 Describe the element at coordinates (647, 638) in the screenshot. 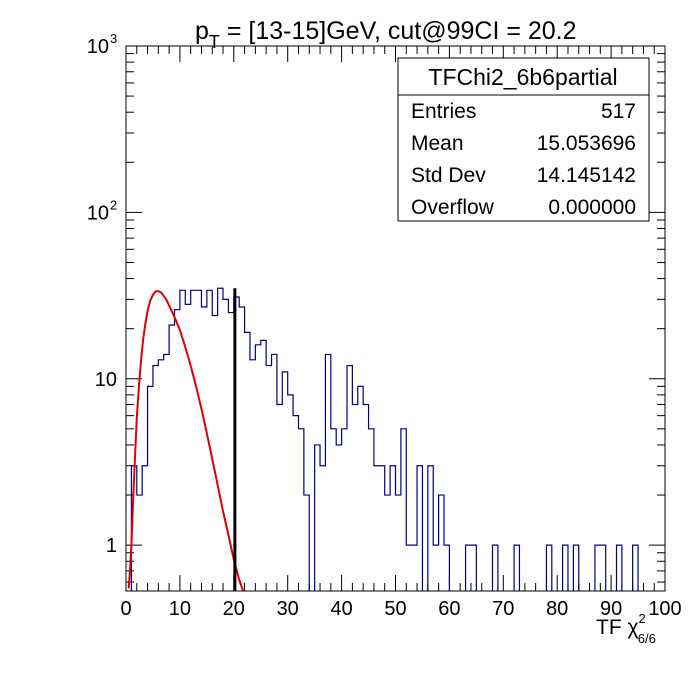

I see `x-axis-label-sub: 6/6` at that location.